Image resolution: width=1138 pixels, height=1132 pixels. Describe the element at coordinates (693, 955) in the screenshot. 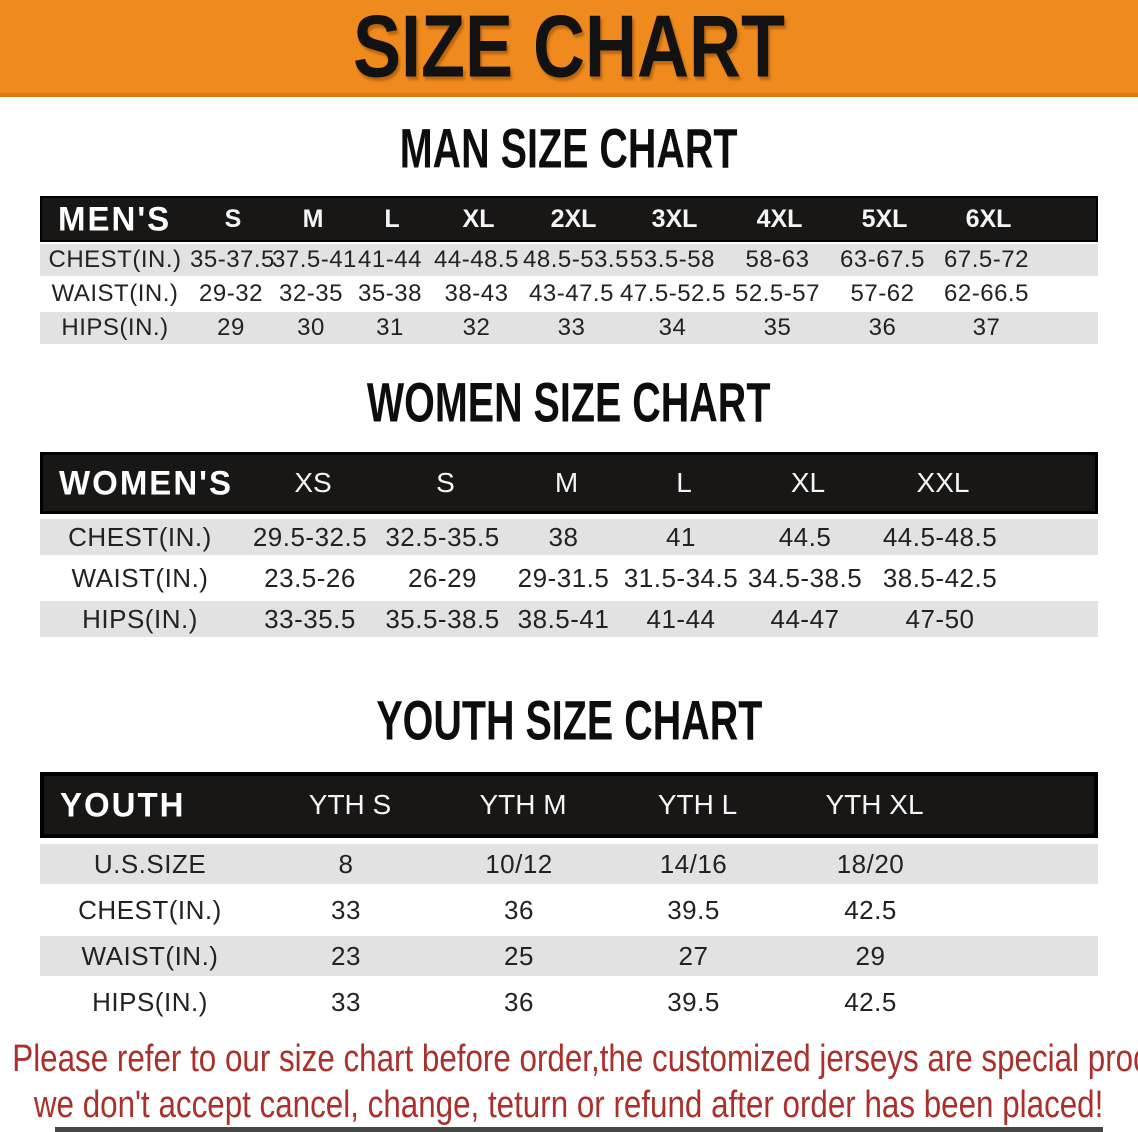

I see `size-cell: 27` at that location.